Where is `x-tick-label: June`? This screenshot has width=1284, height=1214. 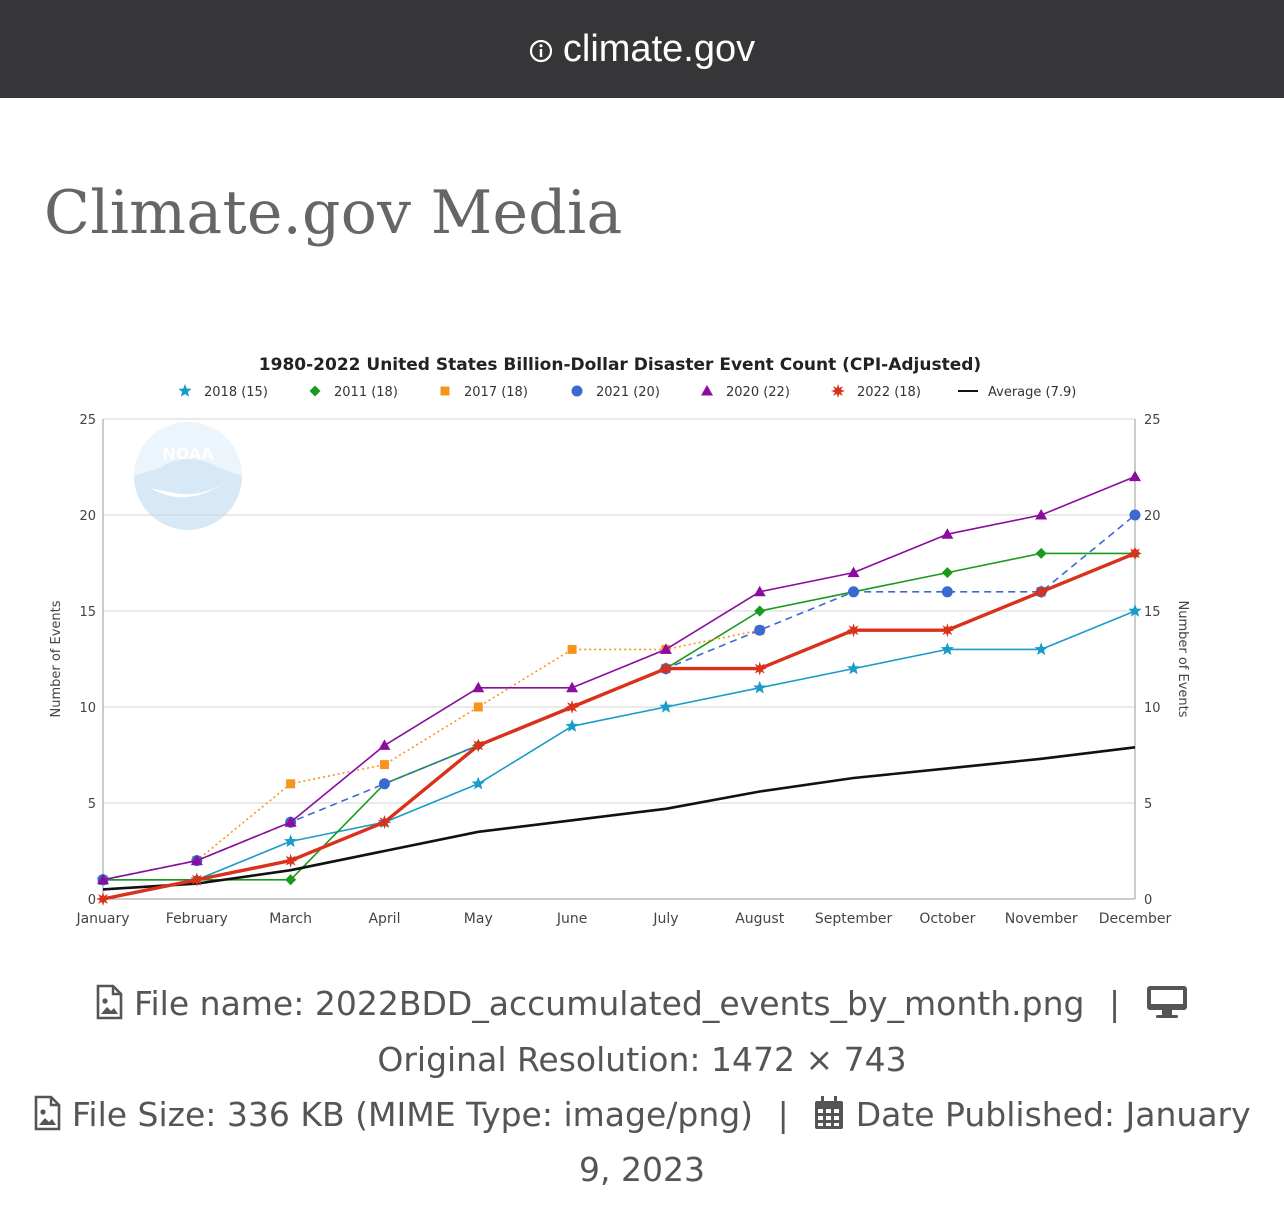 x-tick-label: June is located at coordinates (572, 919).